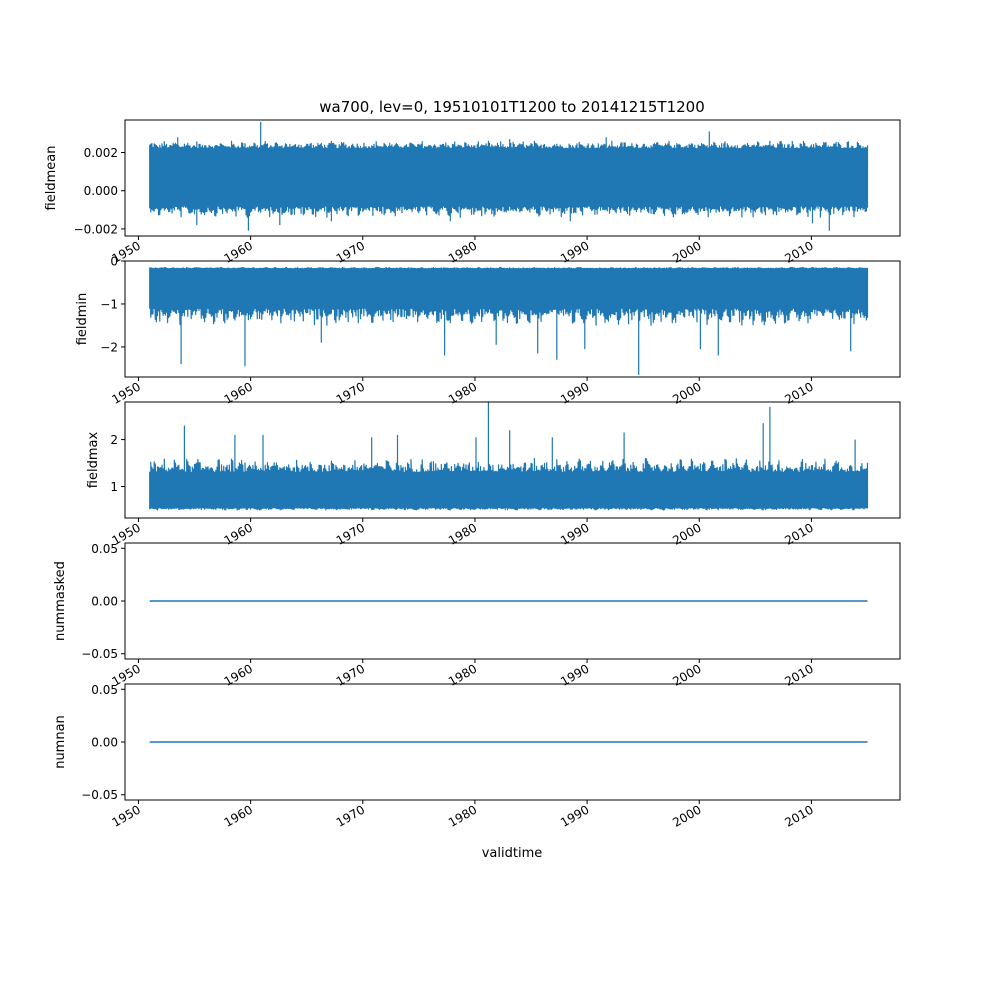  What do you see at coordinates (509, 176) in the screenshot?
I see `series-line-fieldmean` at bounding box center [509, 176].